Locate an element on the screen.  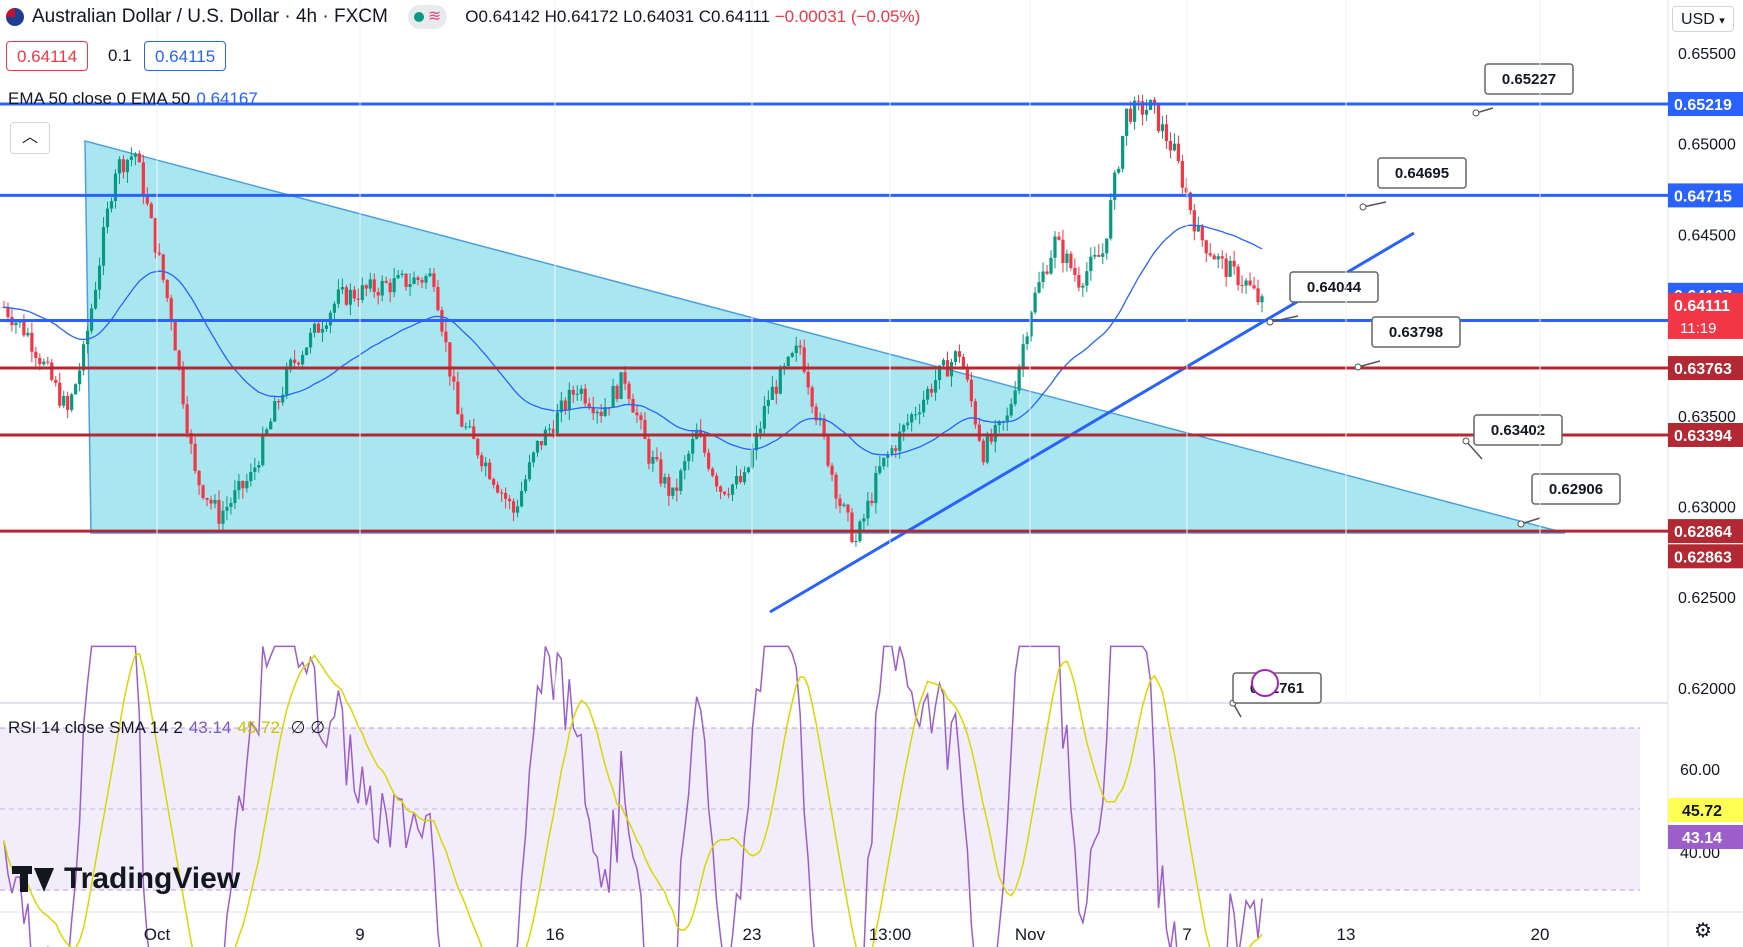
time-tick-label: 13 is located at coordinates (1346, 934).